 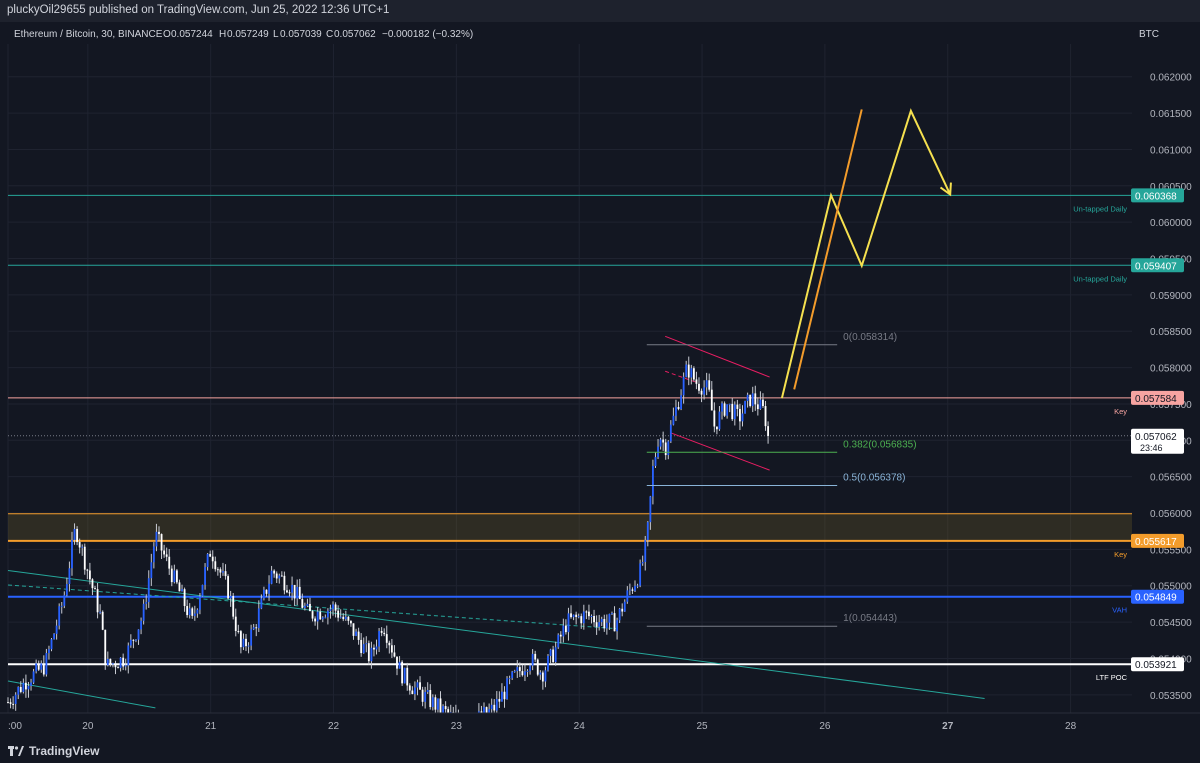 I want to click on projection-arrowhead, so click(x=945, y=189).